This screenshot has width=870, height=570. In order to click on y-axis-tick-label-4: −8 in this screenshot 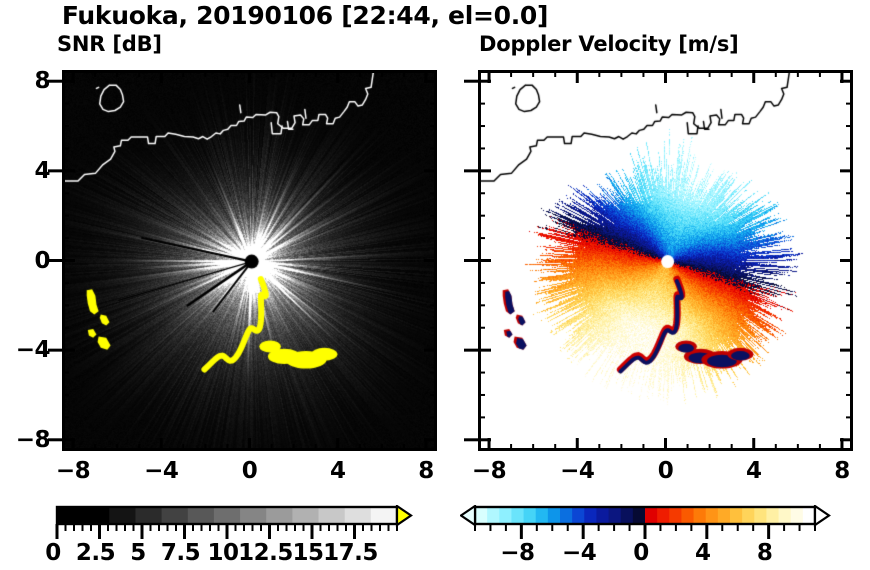, I will do `click(33, 439)`.